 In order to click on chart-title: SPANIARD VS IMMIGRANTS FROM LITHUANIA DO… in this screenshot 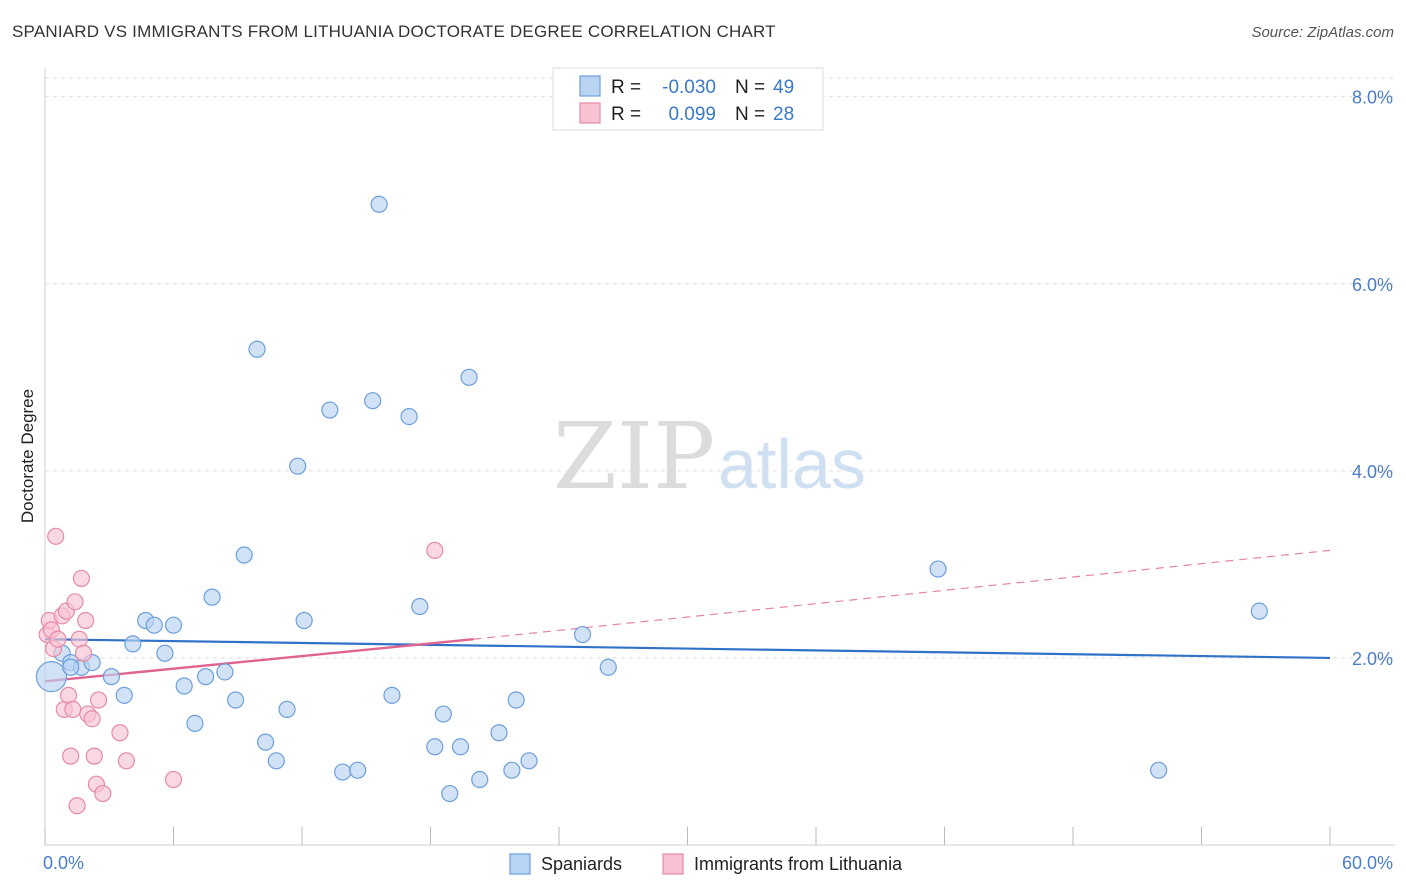, I will do `click(394, 31)`.